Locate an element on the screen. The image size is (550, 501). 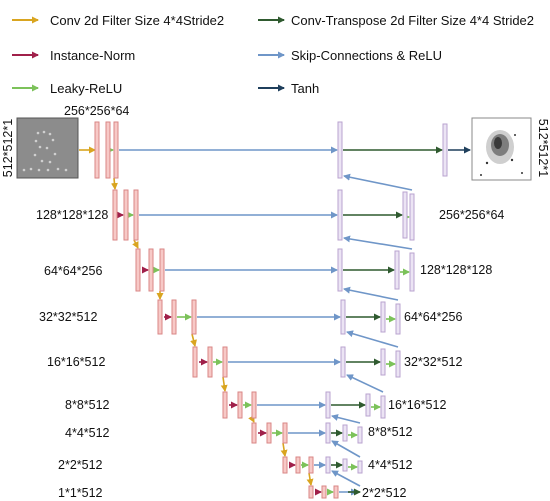
encoder-size-label-6: 4*4*512 is located at coordinates (87, 433).